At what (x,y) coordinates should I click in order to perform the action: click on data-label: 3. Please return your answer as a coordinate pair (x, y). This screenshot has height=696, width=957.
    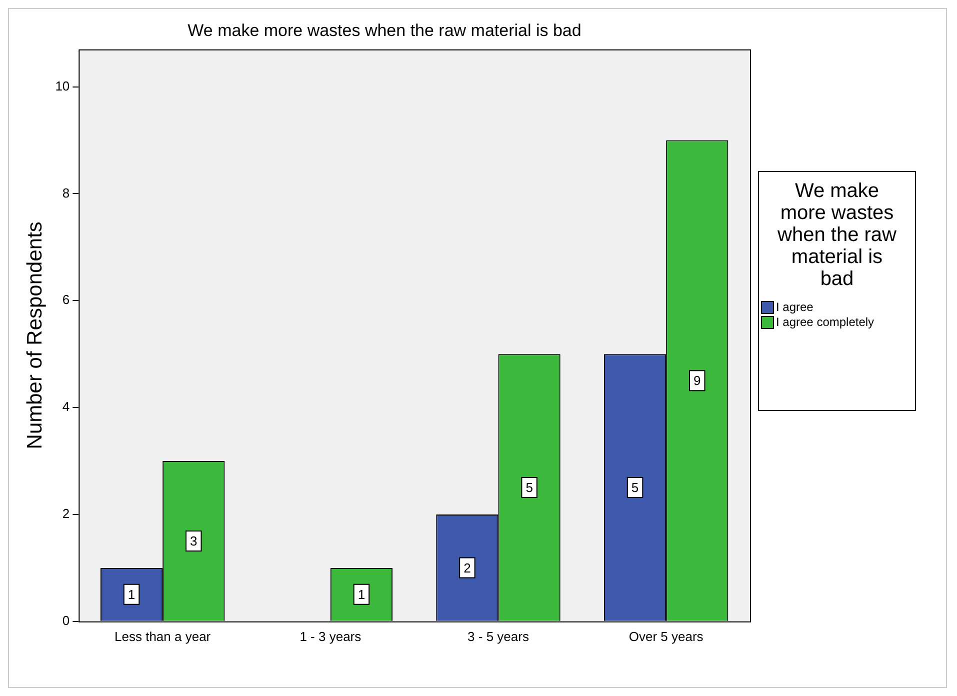
    Looking at the image, I should click on (194, 541).